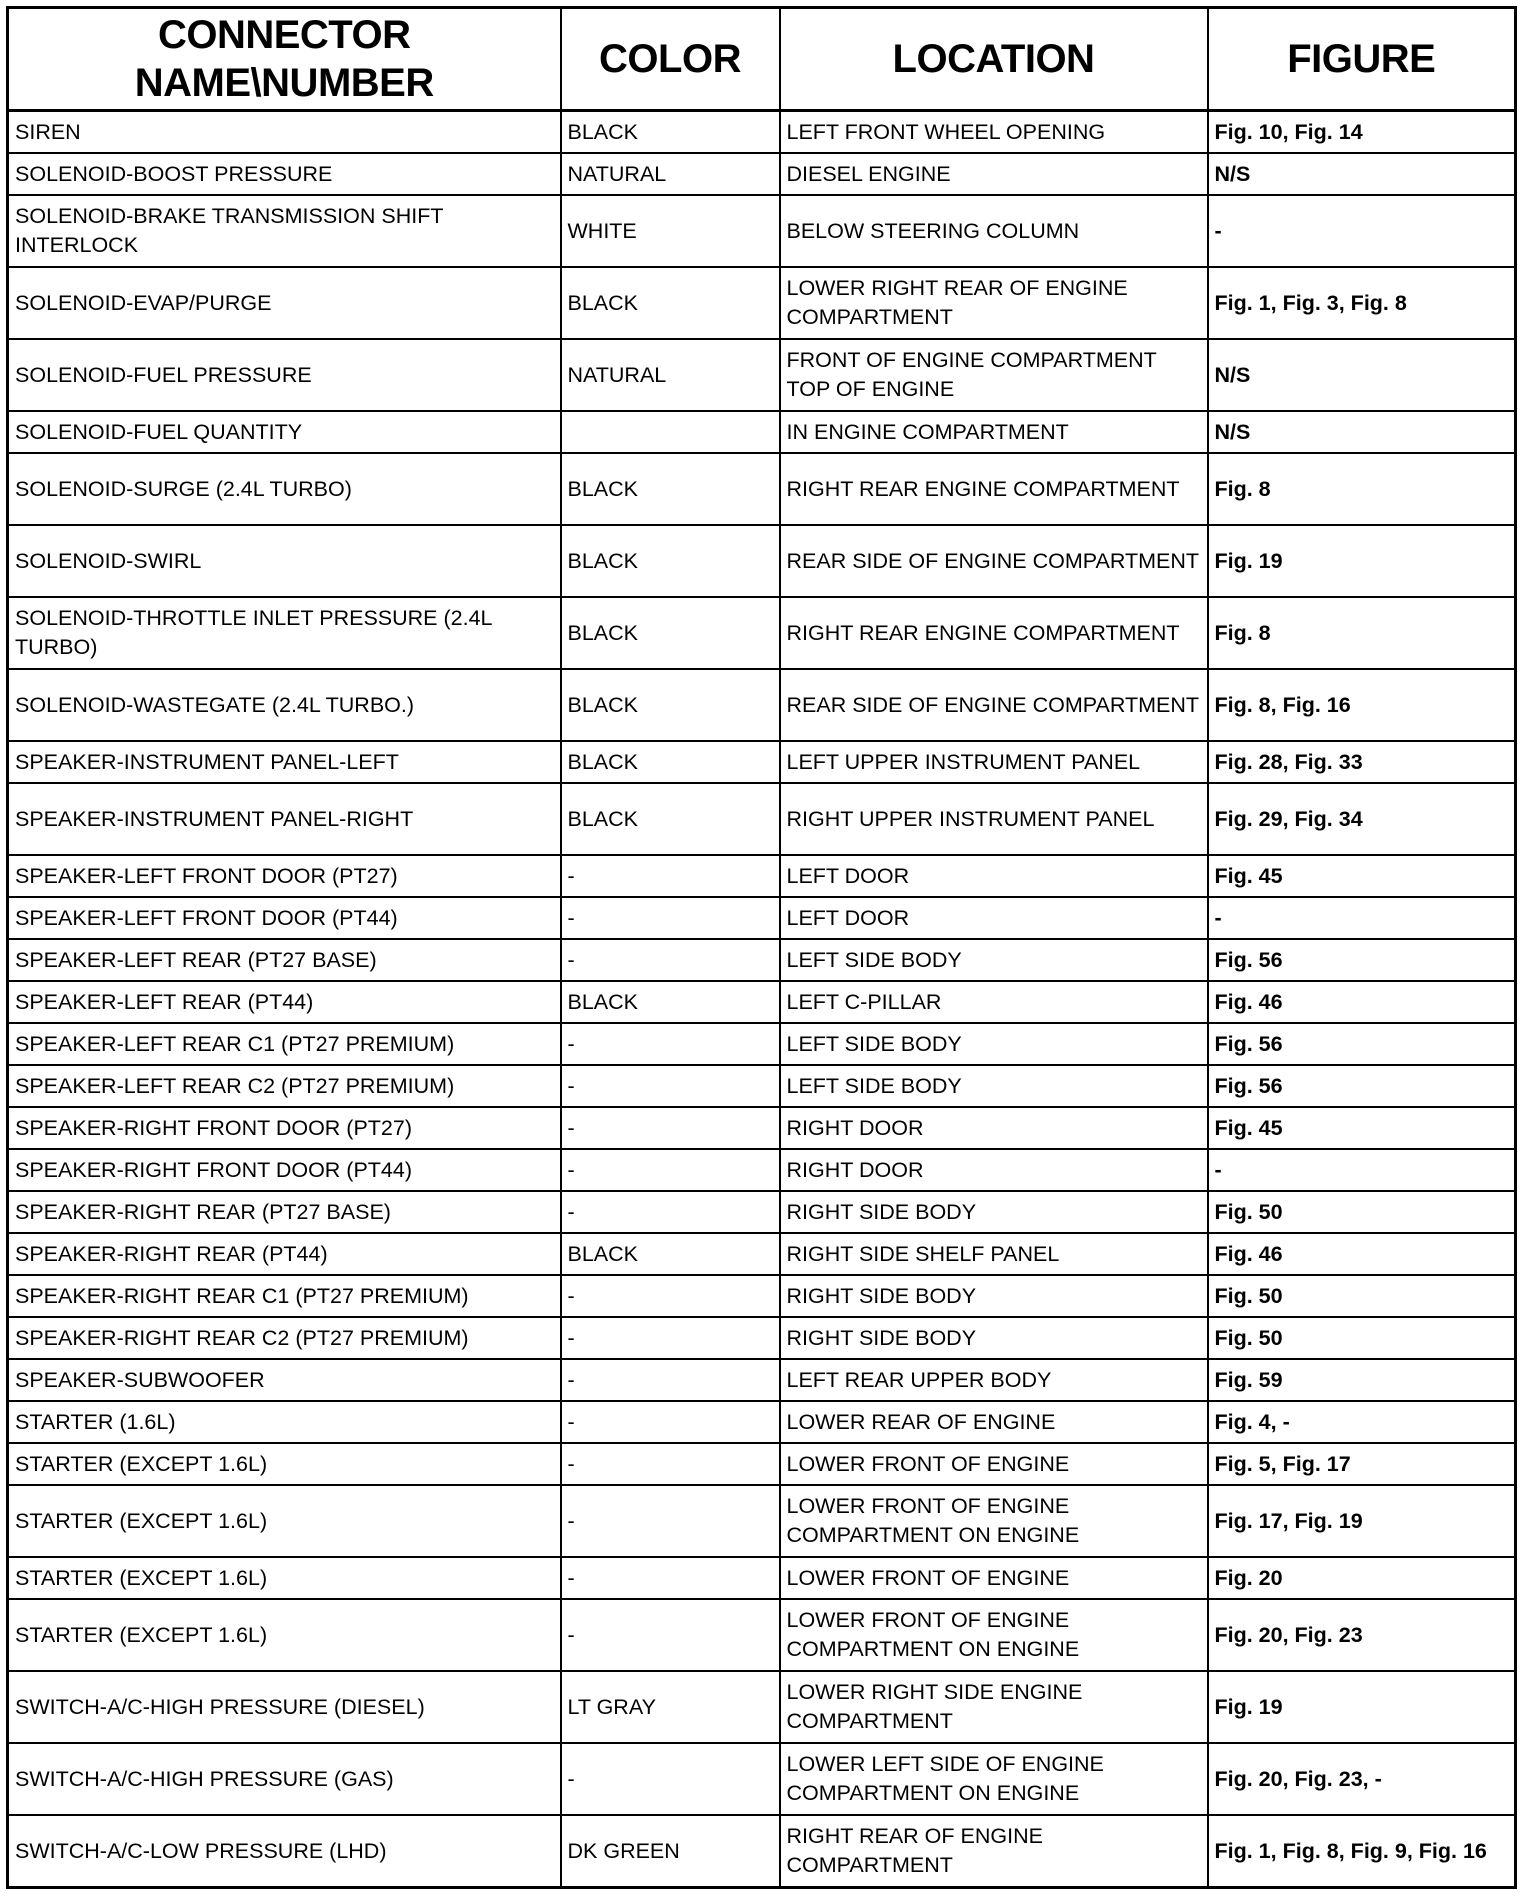  Describe the element at coordinates (1361, 1521) in the screenshot. I see `figure-cell: Fig. 17, Fig. 19` at that location.